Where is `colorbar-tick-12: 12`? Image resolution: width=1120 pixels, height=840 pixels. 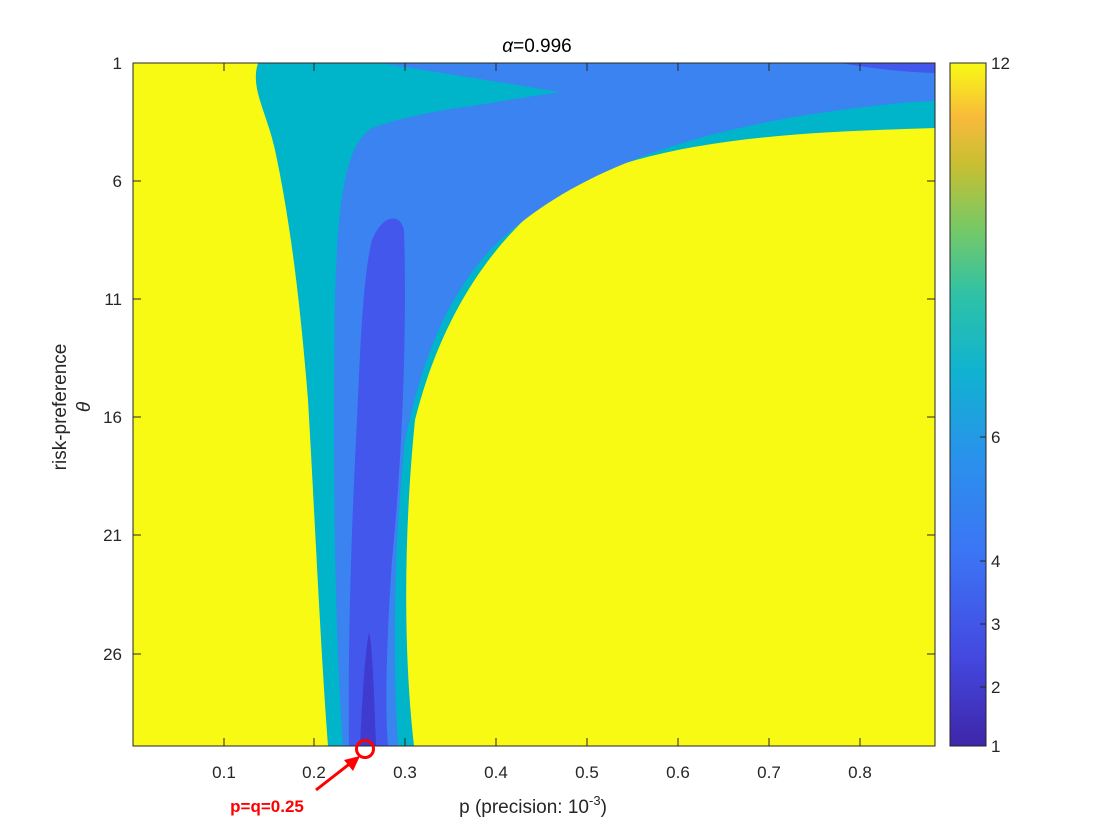
colorbar-tick-12: 12 is located at coordinates (995, 63).